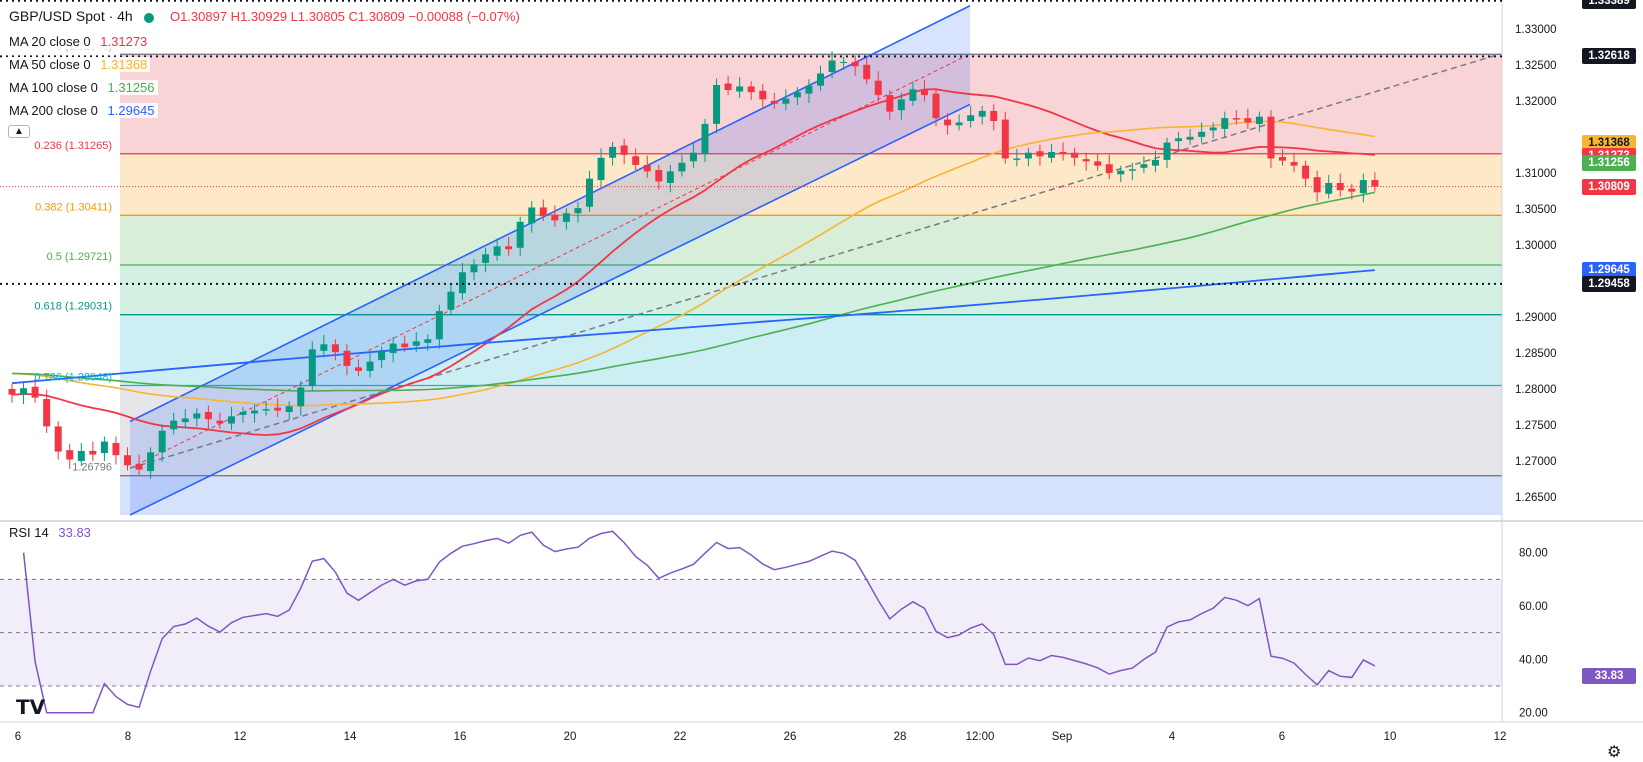 The height and width of the screenshot is (762, 1643). What do you see at coordinates (460, 737) in the screenshot?
I see `time-tick-label: 16` at bounding box center [460, 737].